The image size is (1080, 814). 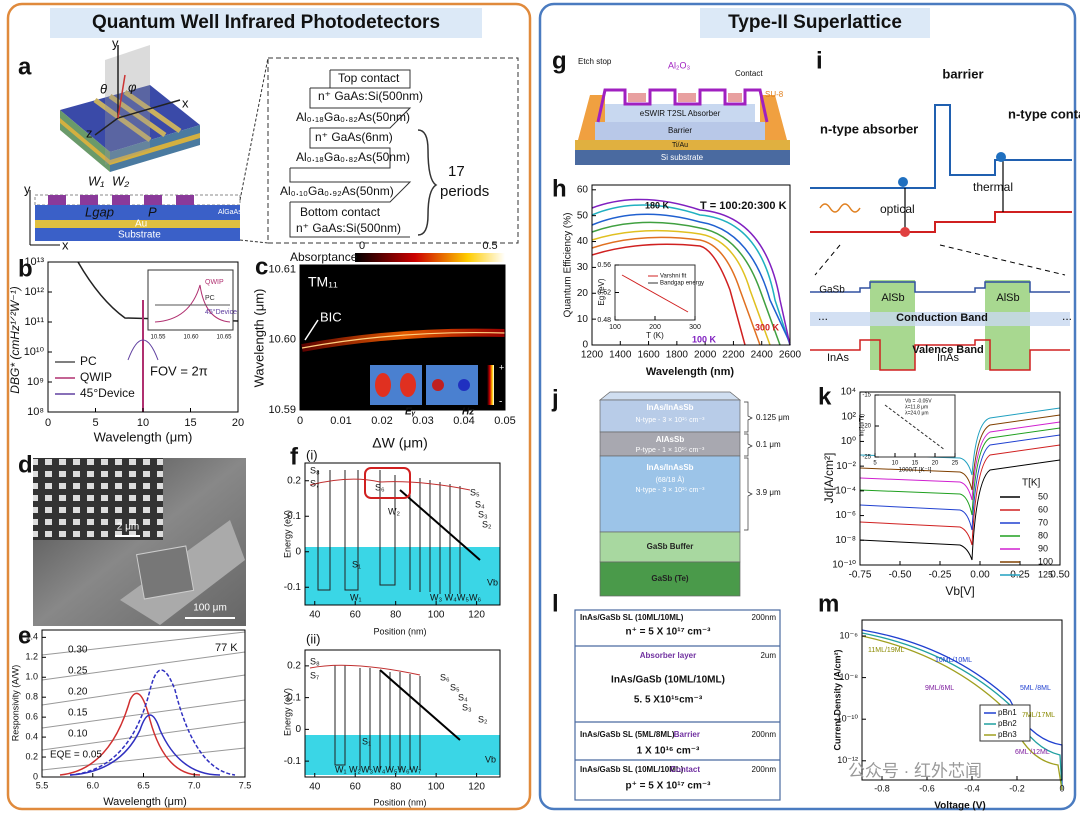 I want to click on label: 2um, so click(x=768, y=655).